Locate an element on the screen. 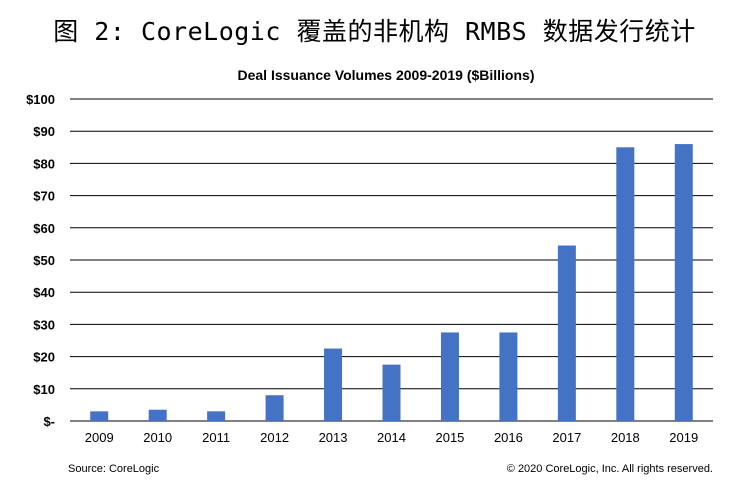  x-tick-label: 2013 is located at coordinates (333, 437).